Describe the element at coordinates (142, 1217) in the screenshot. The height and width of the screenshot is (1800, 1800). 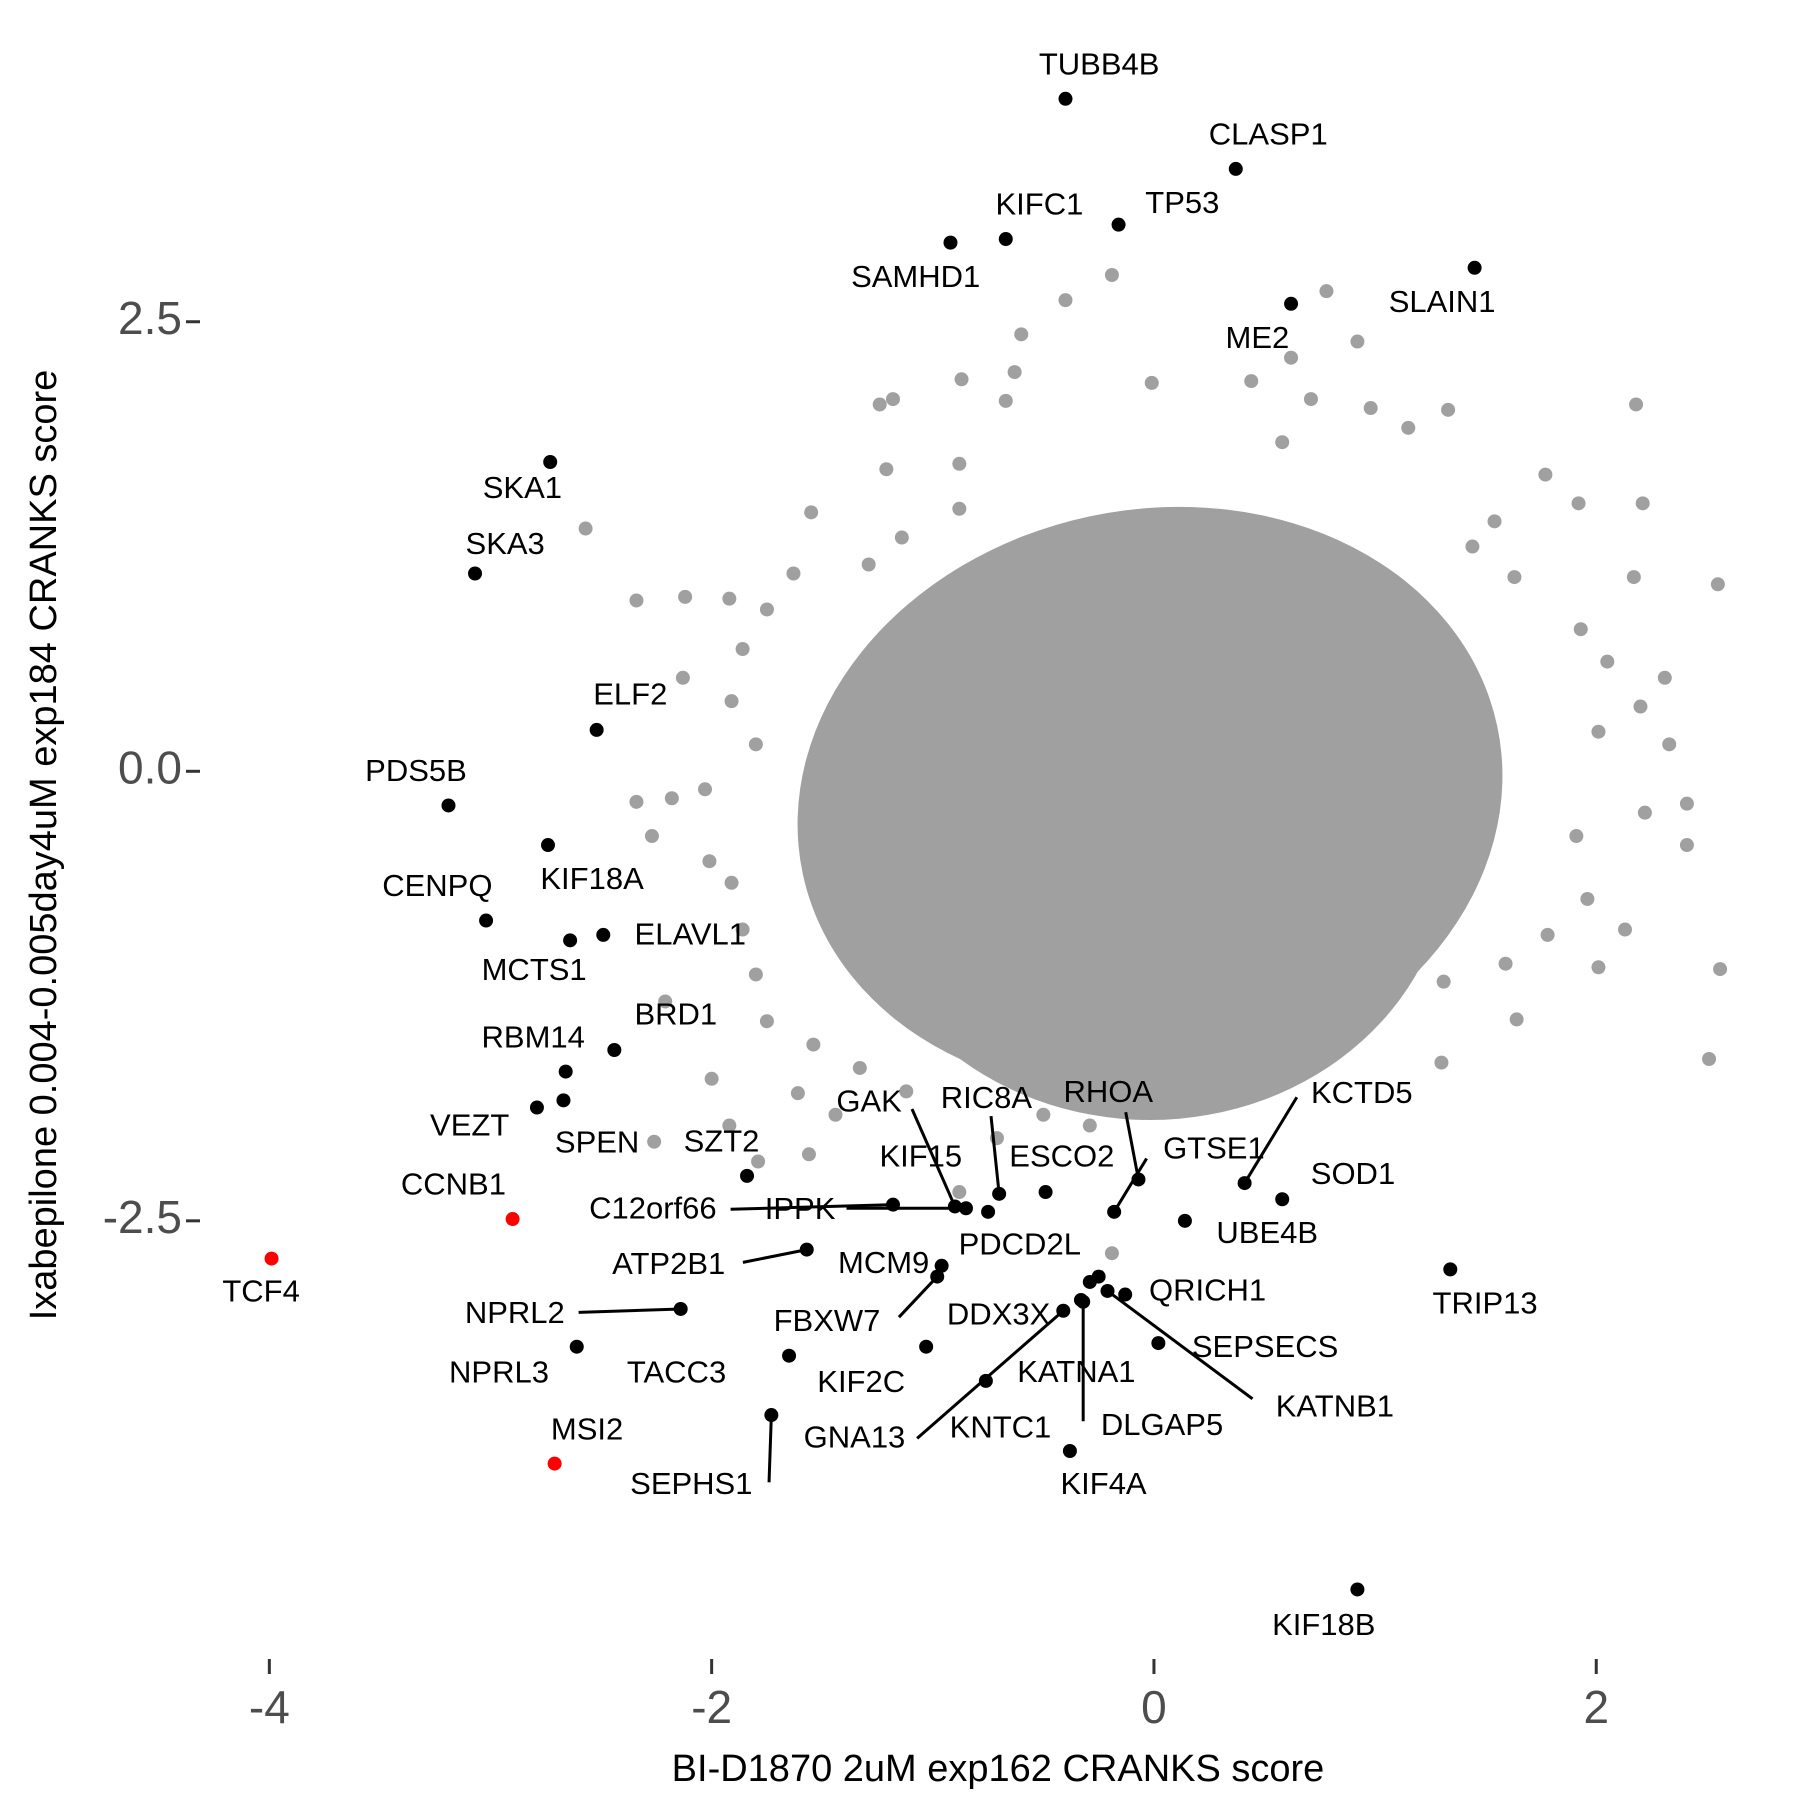
I see `y-tick-label: -2.5` at that location.